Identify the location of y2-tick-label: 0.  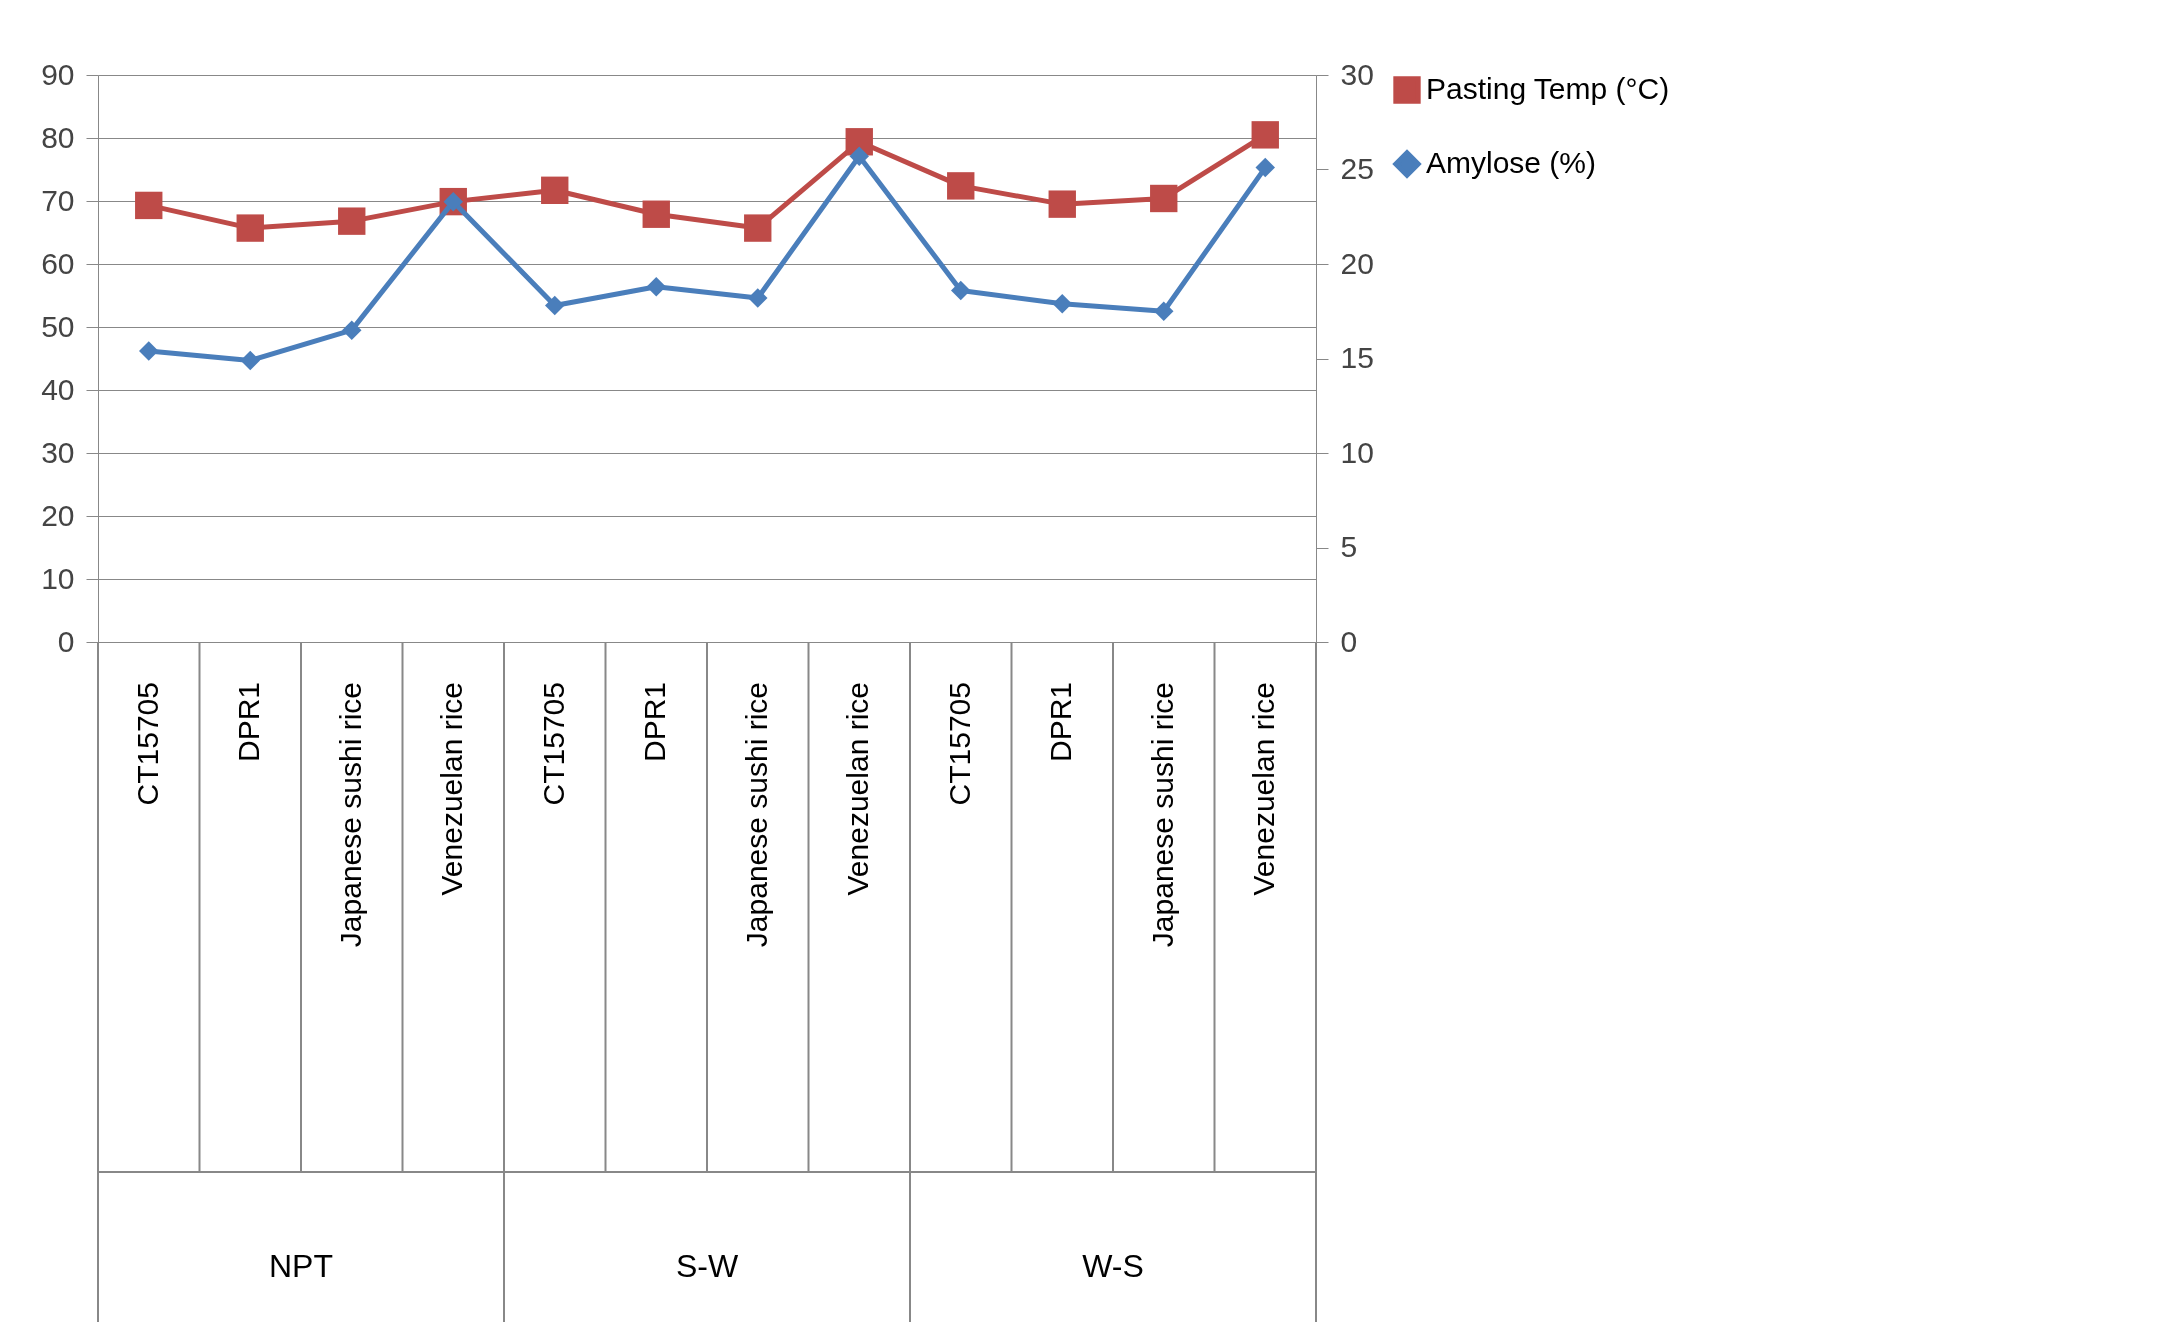
(1349, 641).